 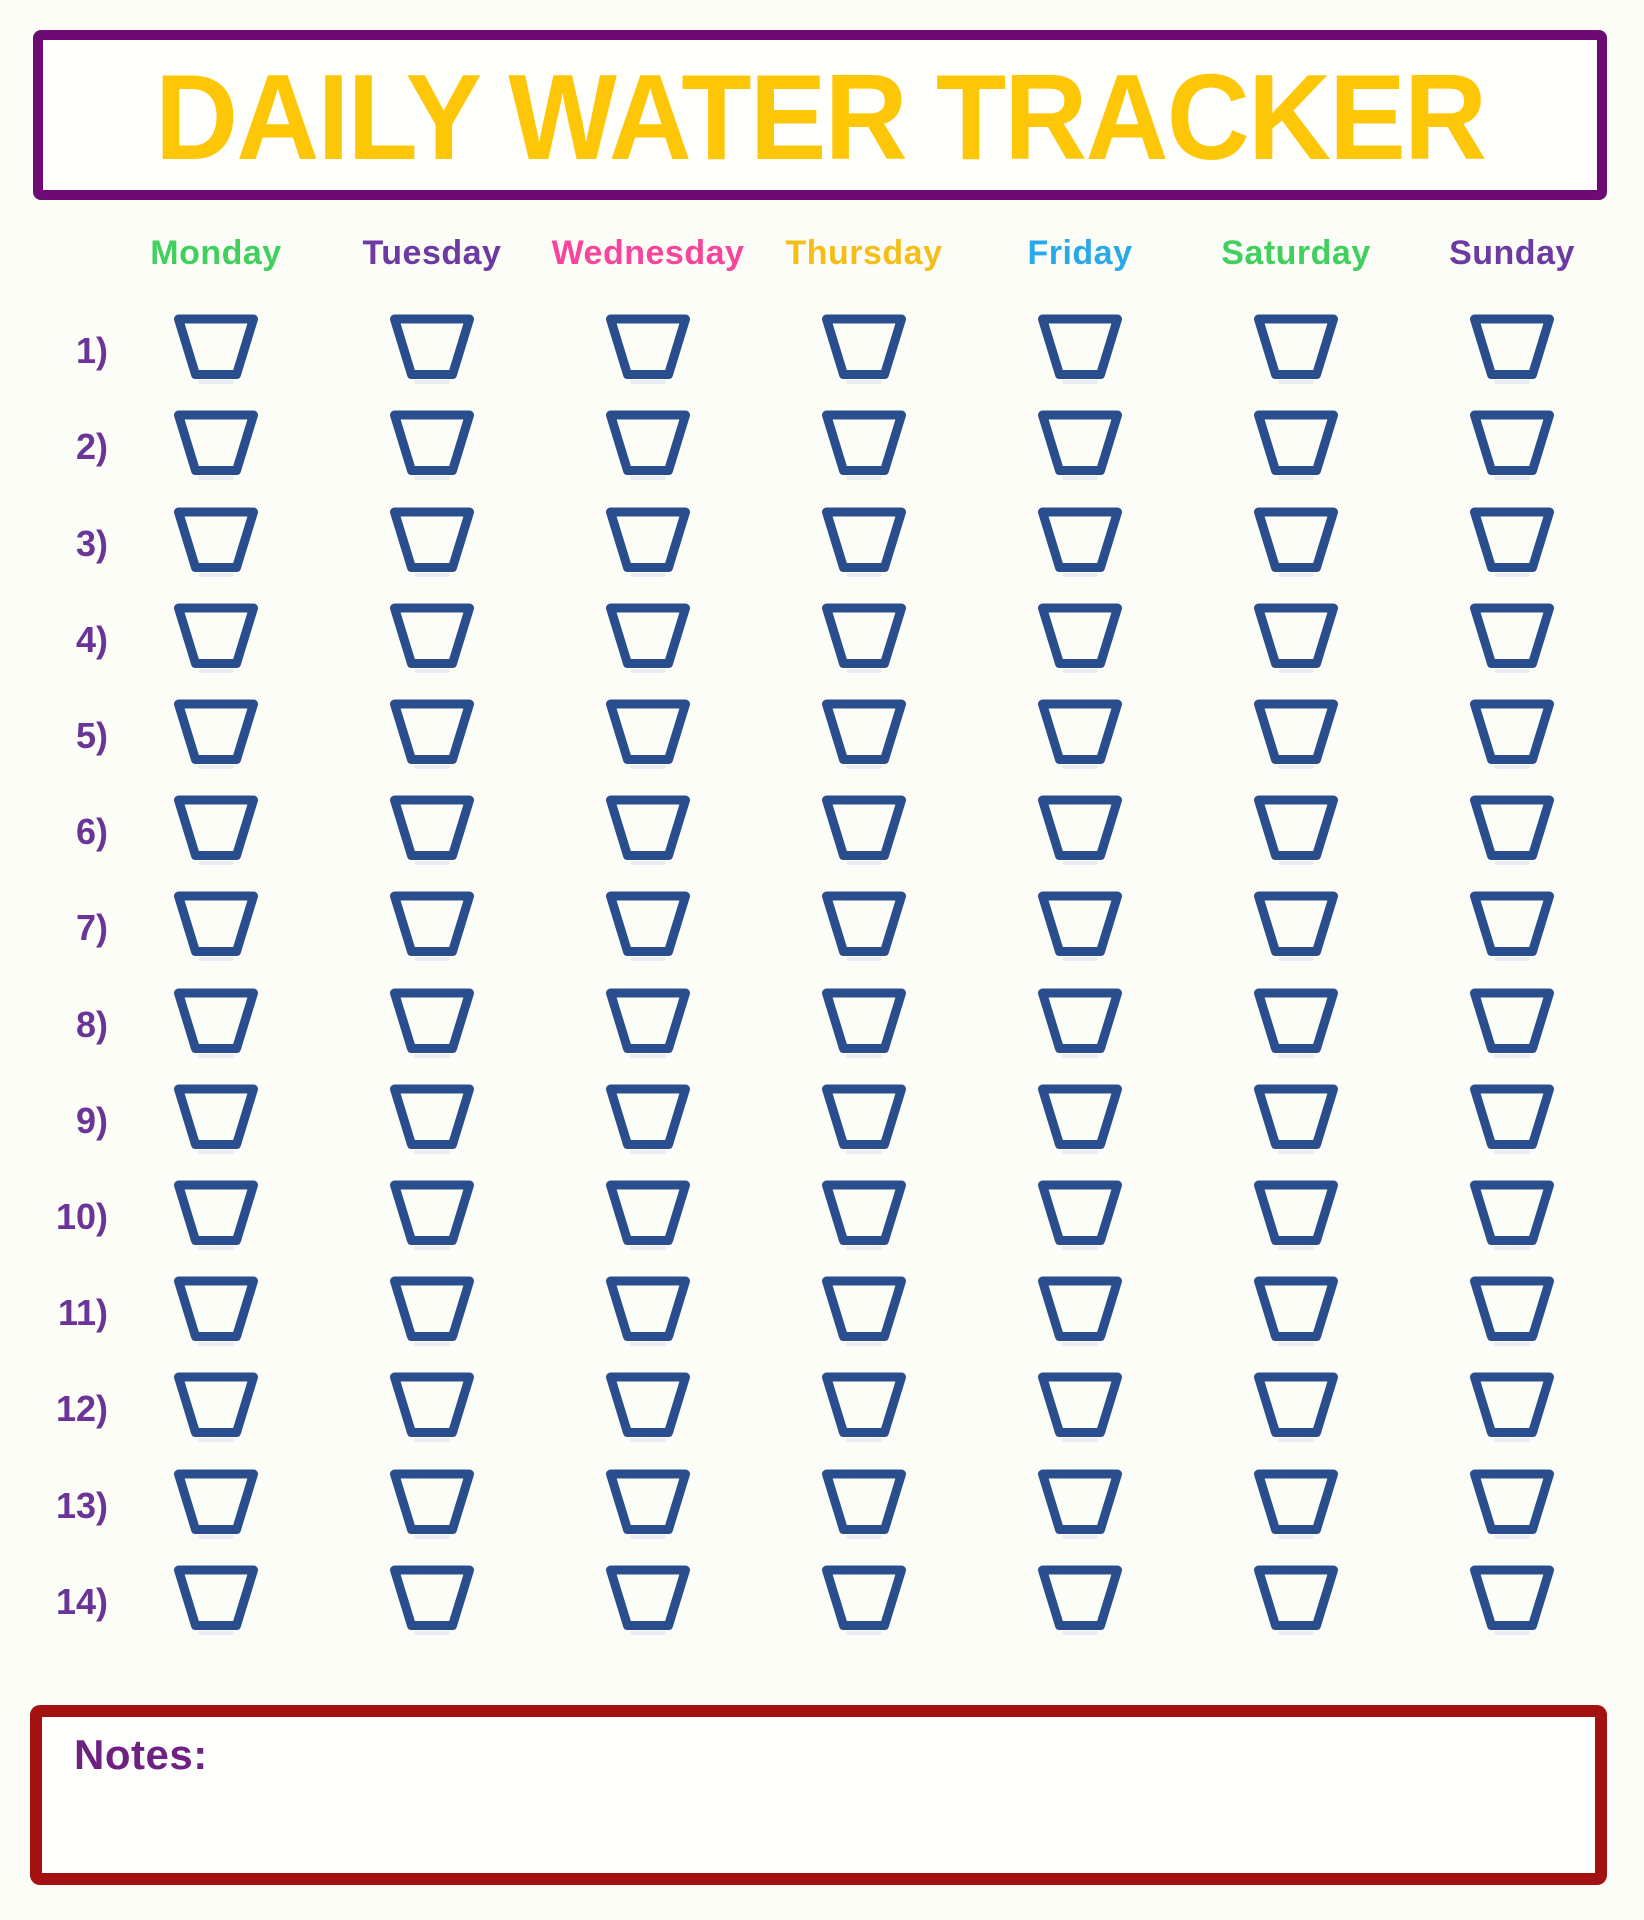 I want to click on notes-input-area, so click(x=818, y=1827).